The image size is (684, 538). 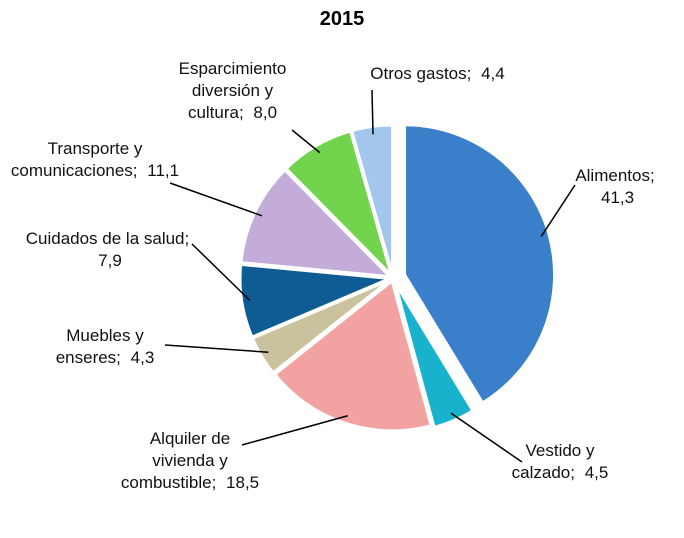 What do you see at coordinates (76, 159) in the screenshot?
I see `slice-category: Transporte y comunicaciones;` at bounding box center [76, 159].